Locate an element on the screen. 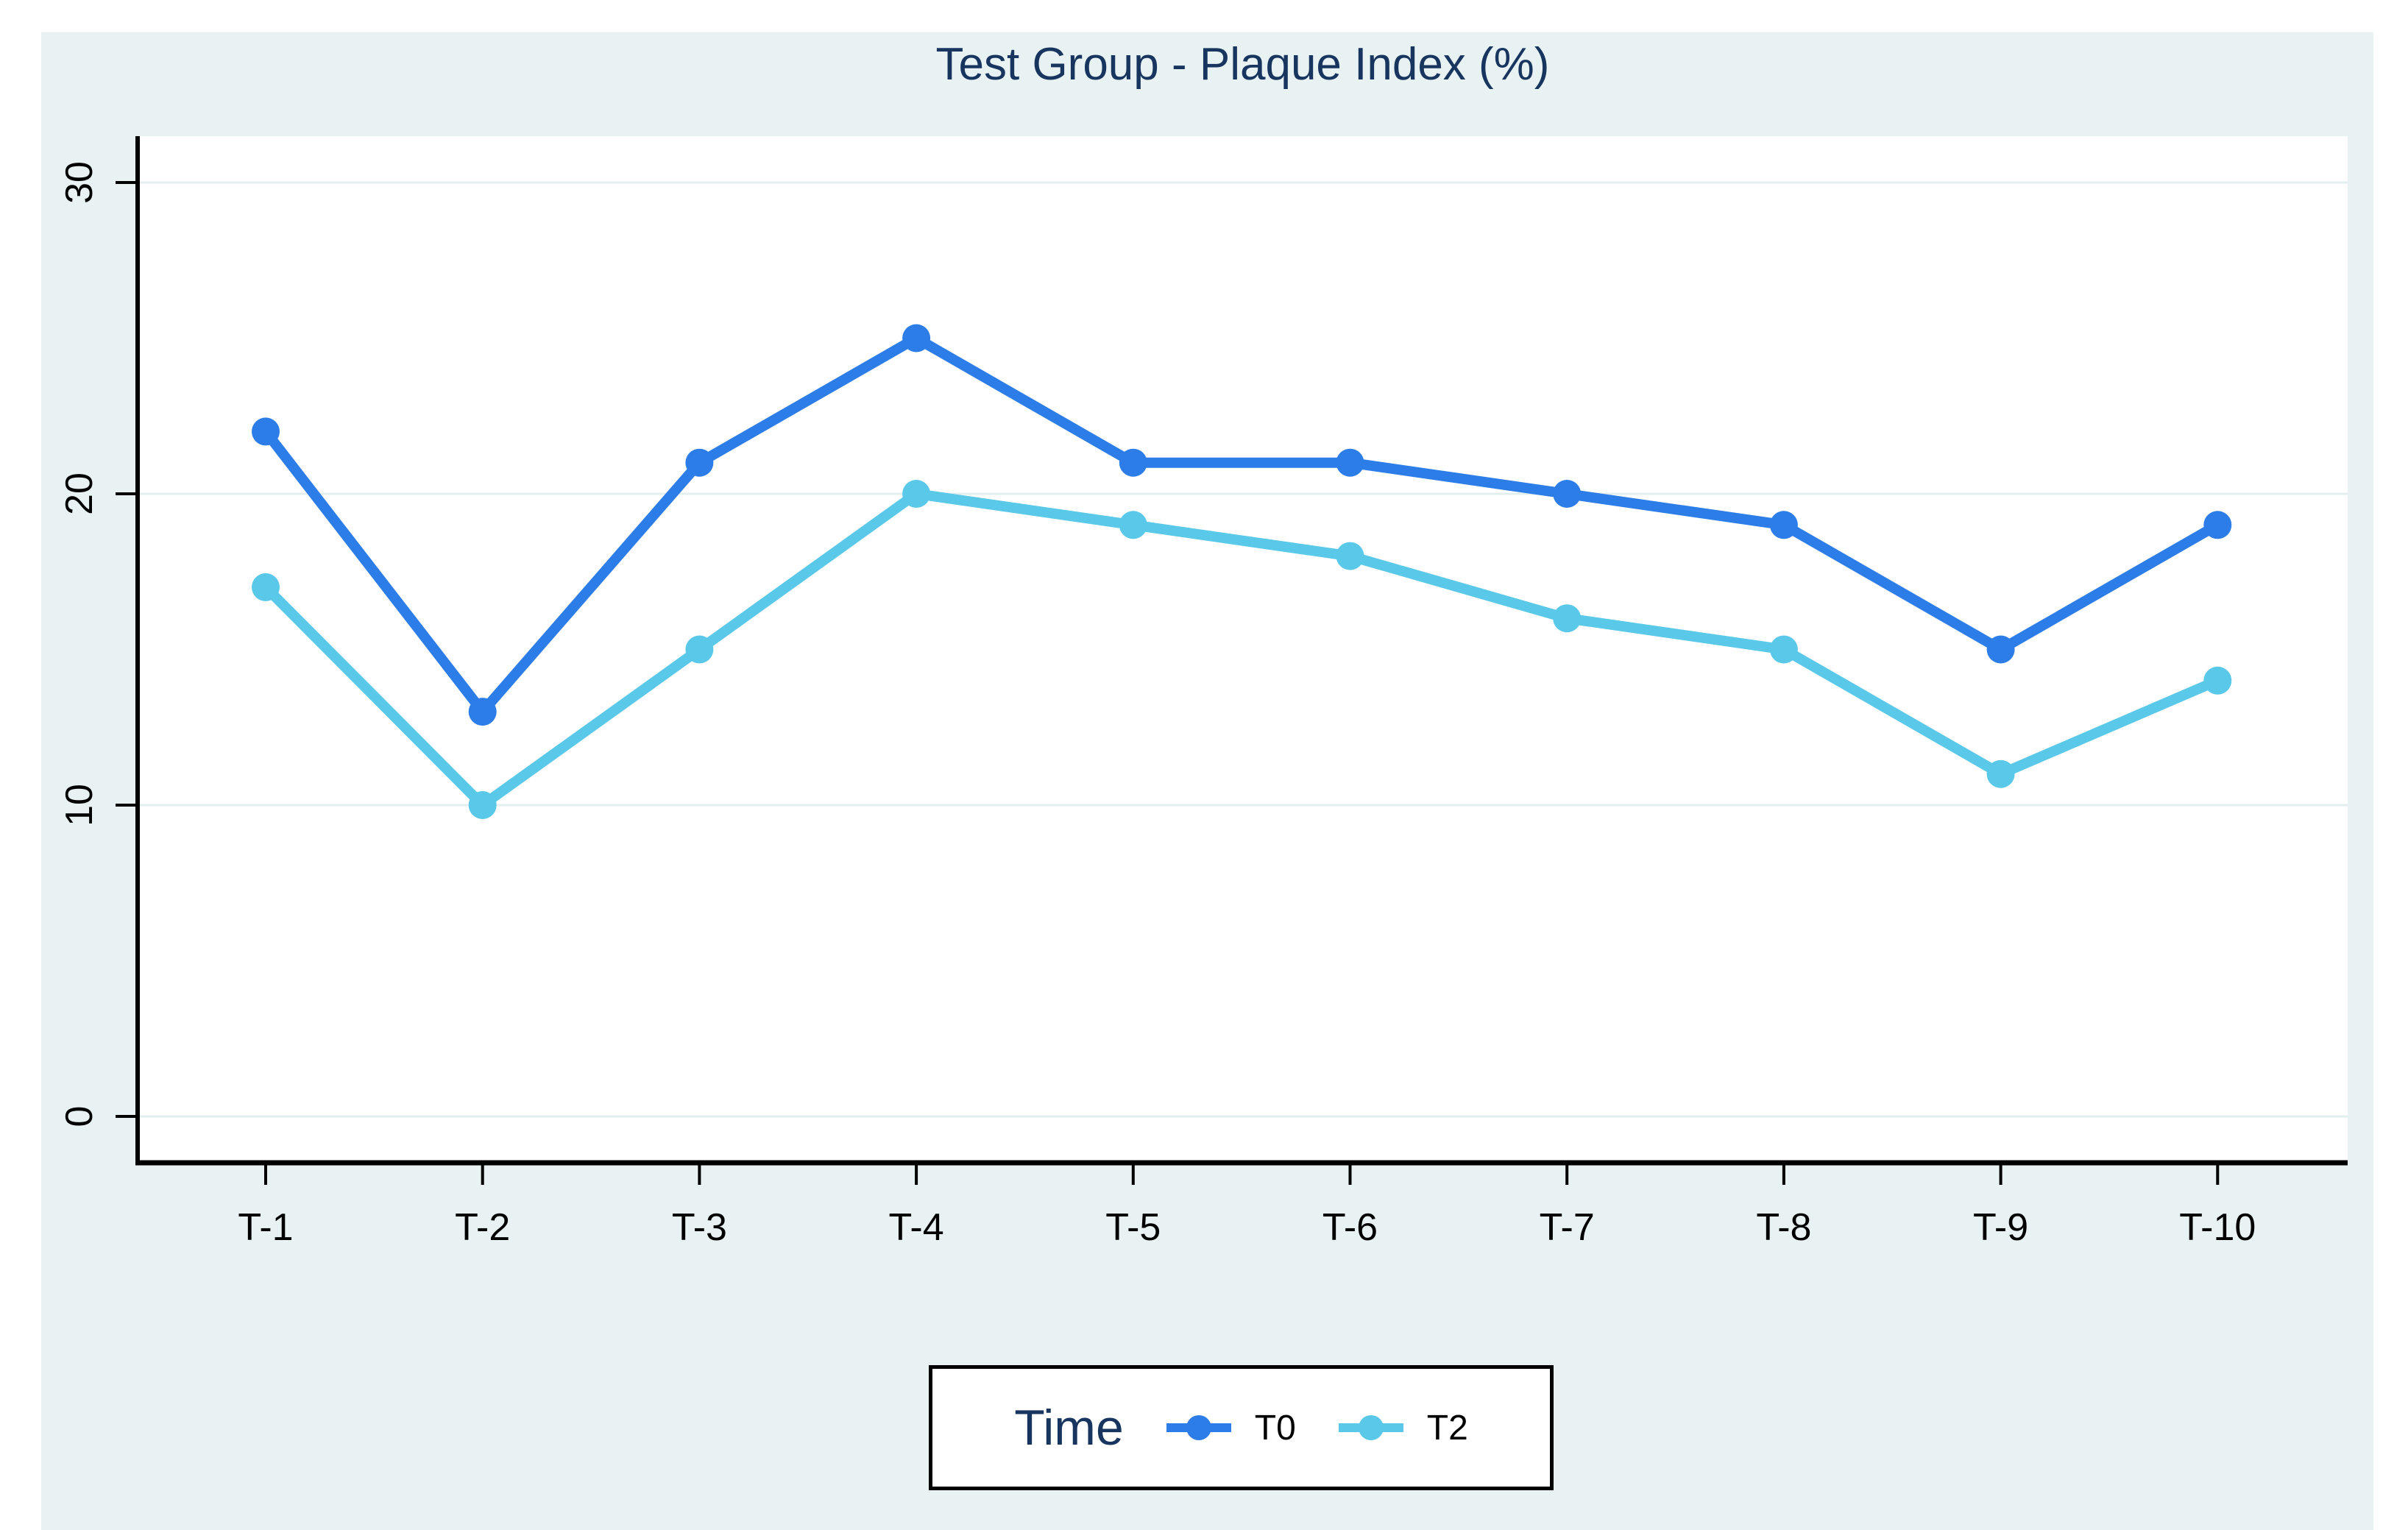 The height and width of the screenshot is (1530, 2408). x-tick-label-T-7: T-7 is located at coordinates (1567, 1227).